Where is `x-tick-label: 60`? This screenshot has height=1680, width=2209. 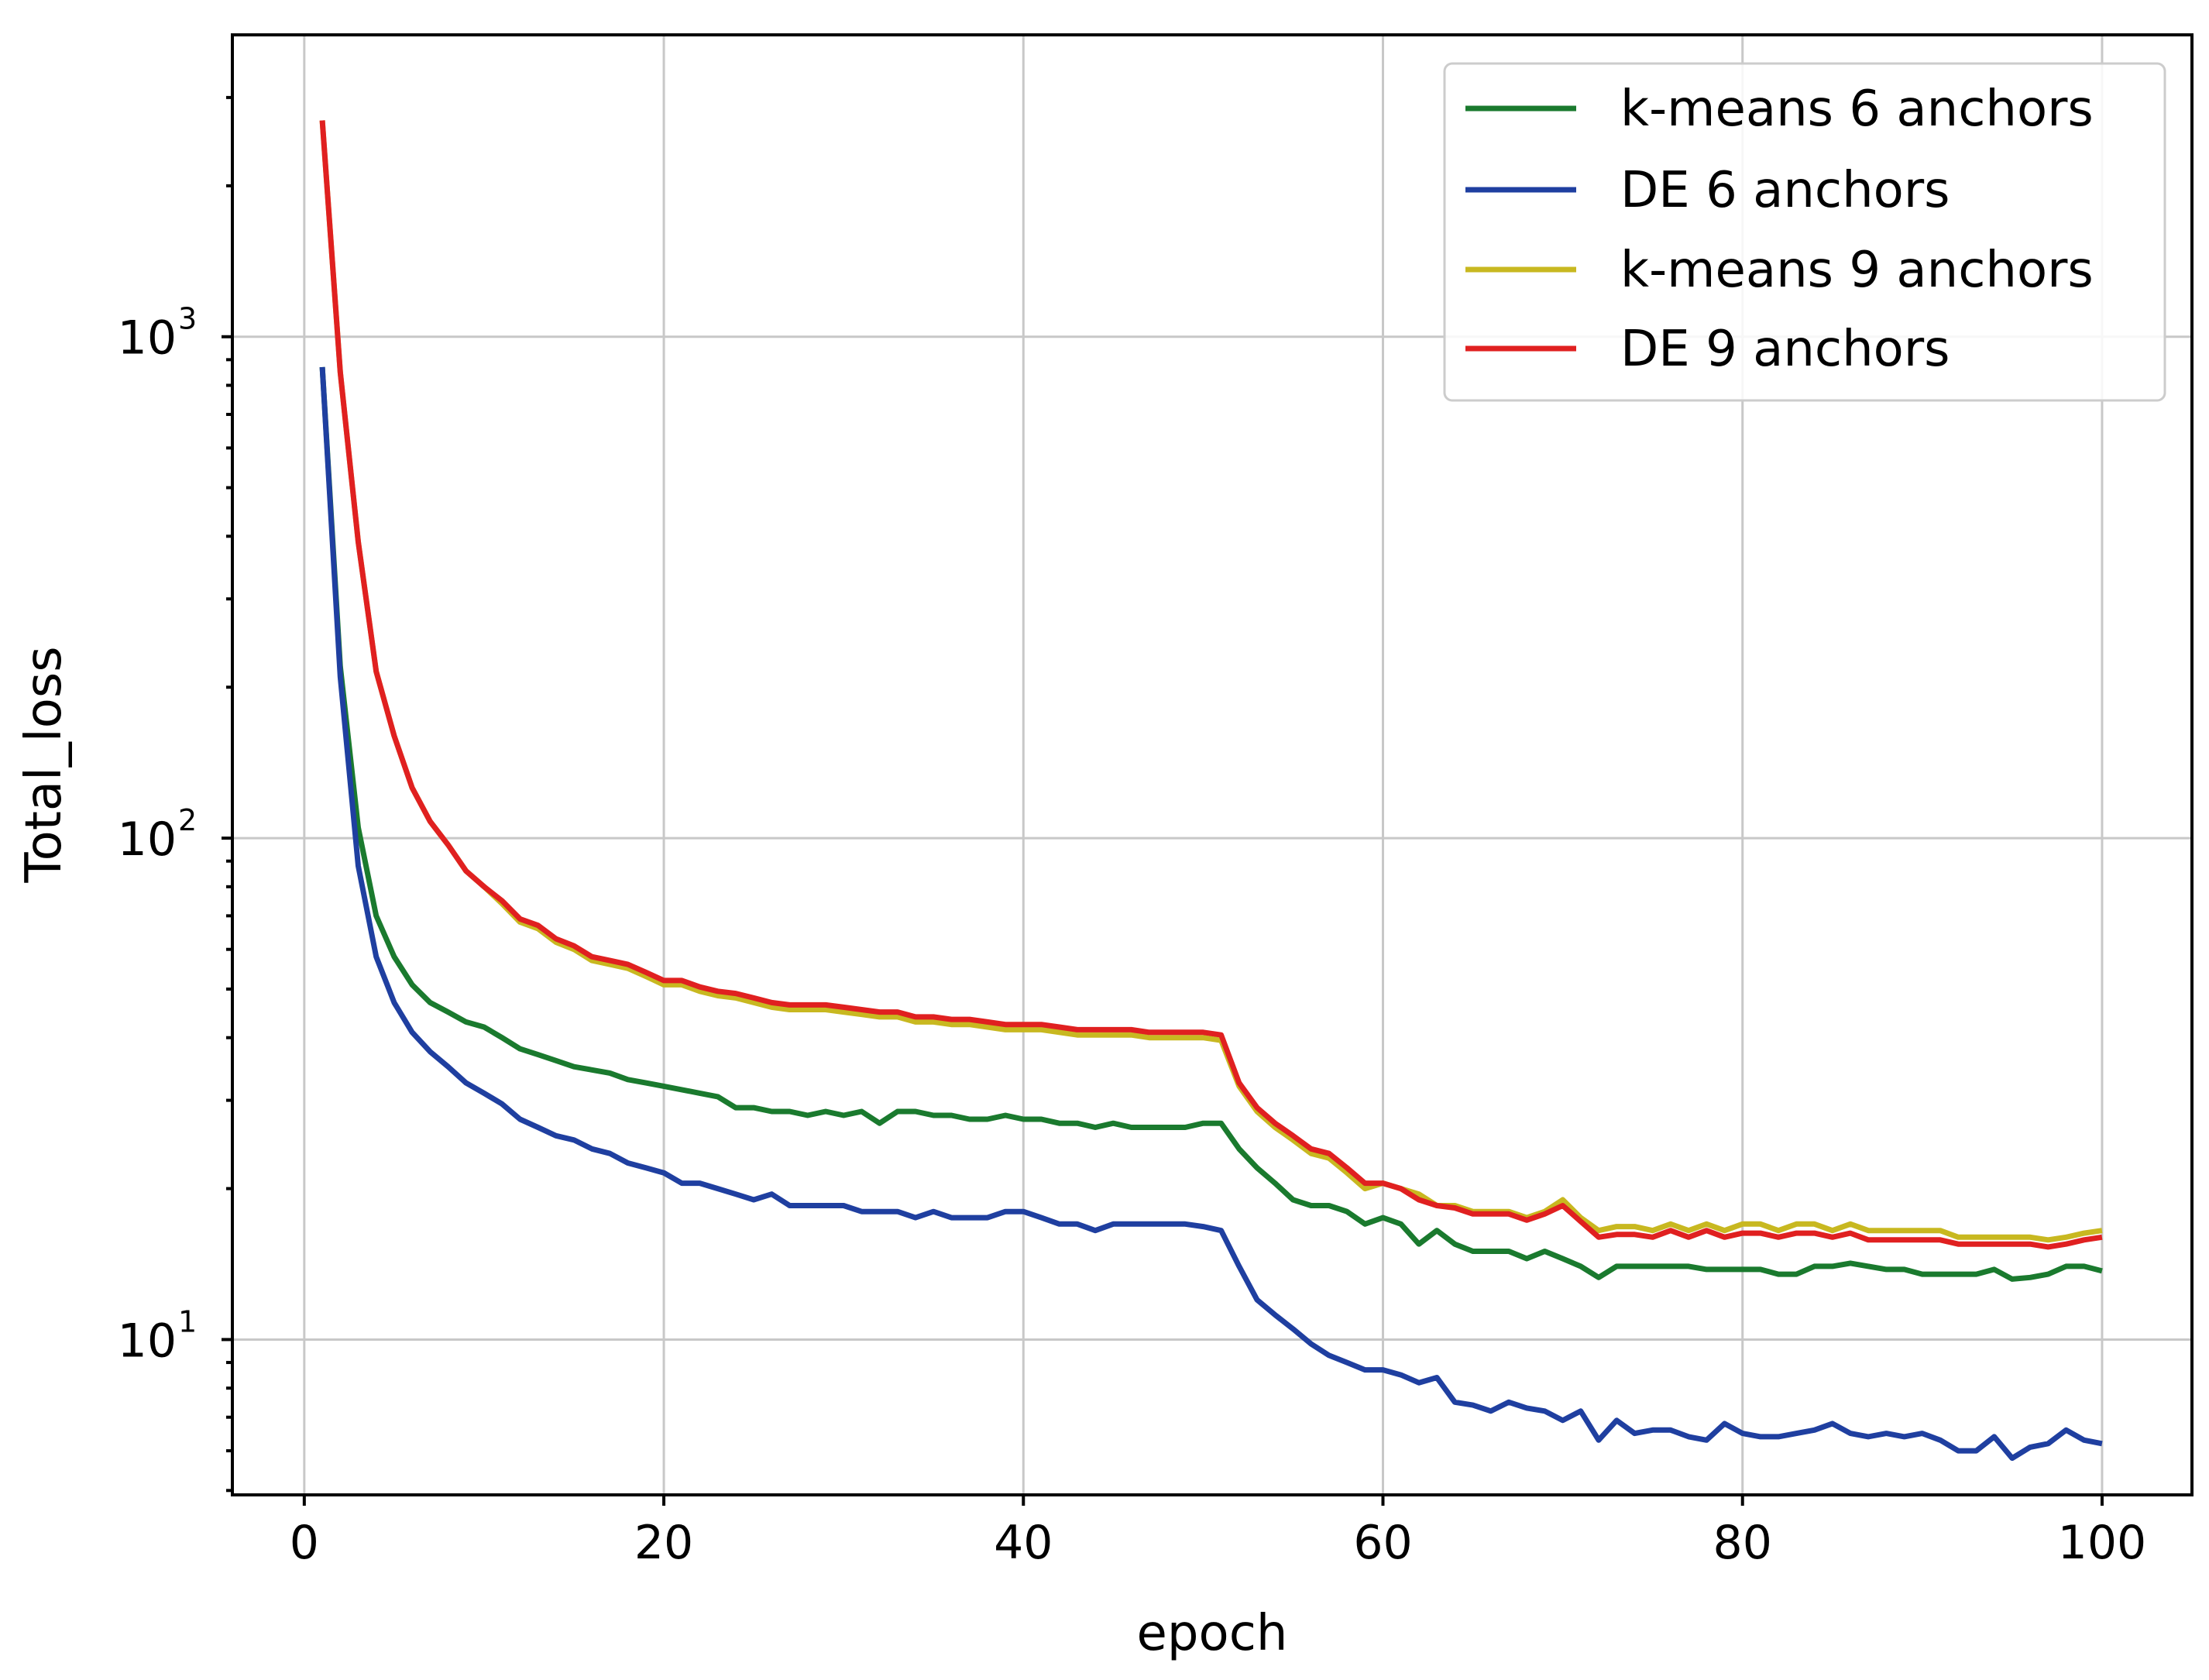 x-tick-label: 60 is located at coordinates (1383, 1543).